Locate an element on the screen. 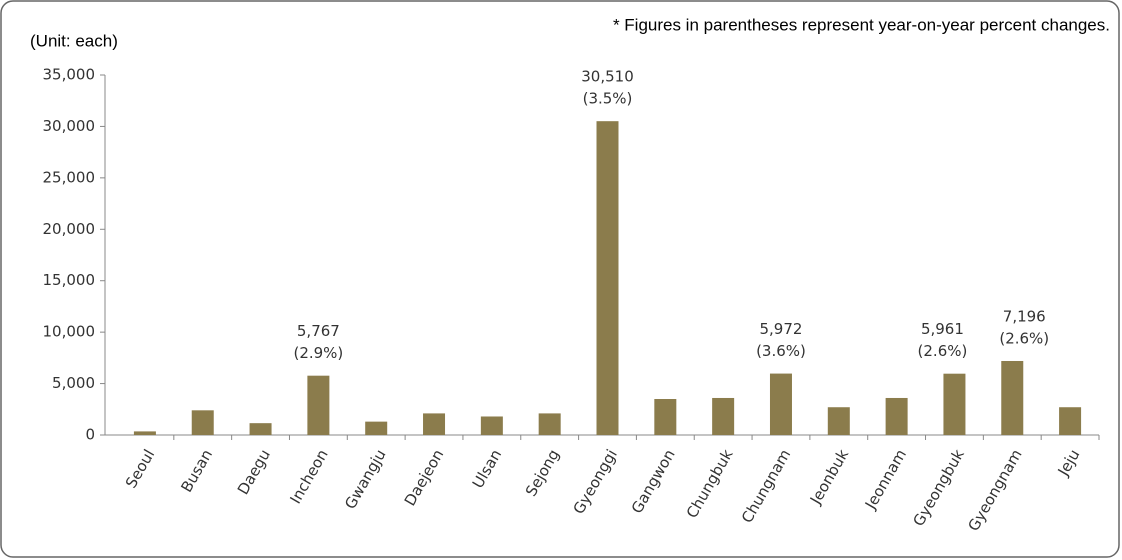 The image size is (1122, 560). y-tick-label: 0 is located at coordinates (90, 435).